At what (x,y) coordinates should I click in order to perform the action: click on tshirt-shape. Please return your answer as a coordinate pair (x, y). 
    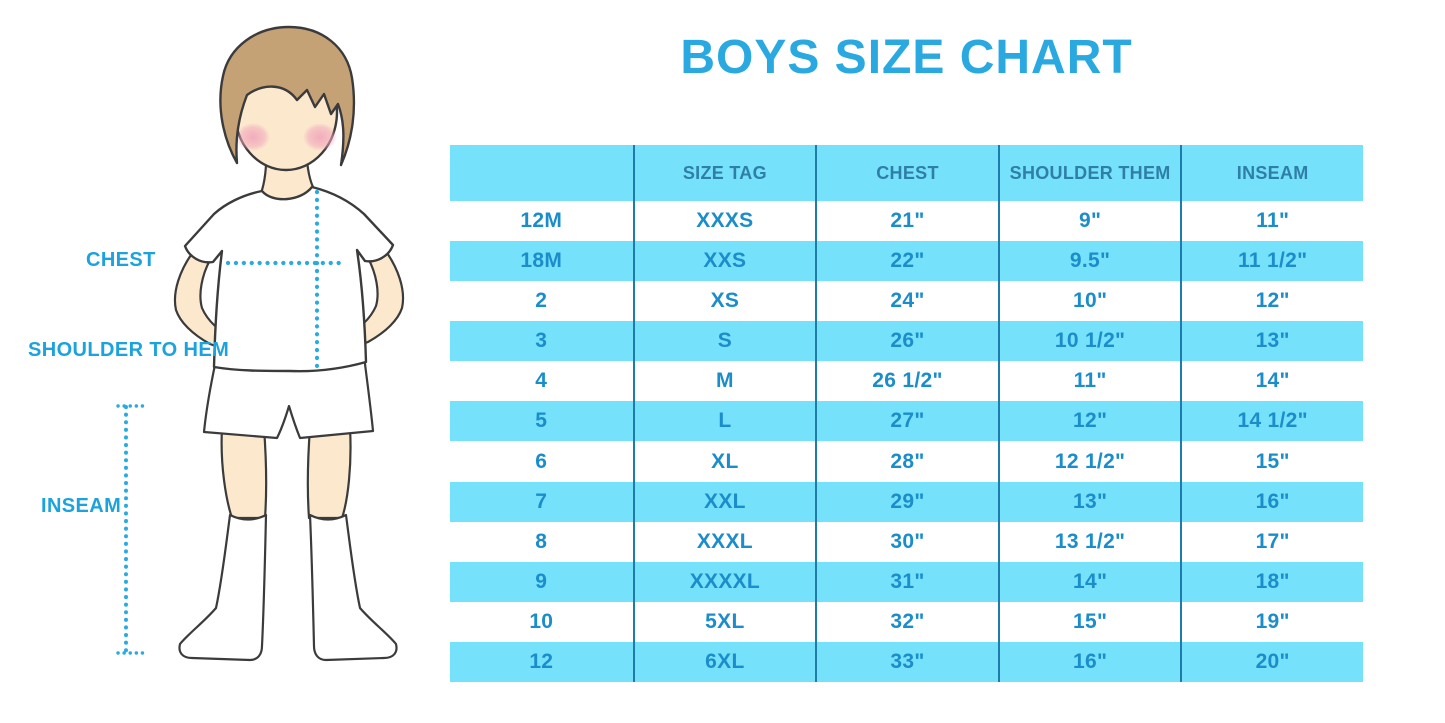
    Looking at the image, I should click on (289, 279).